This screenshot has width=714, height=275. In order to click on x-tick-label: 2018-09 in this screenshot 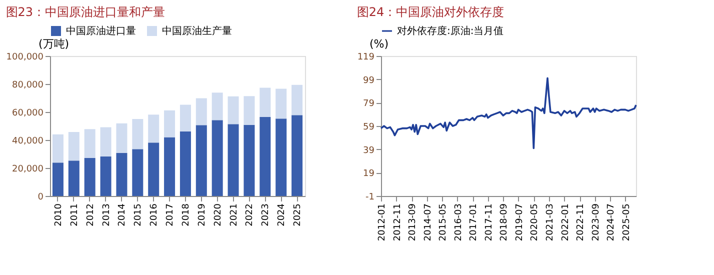, I will do `click(505, 222)`.